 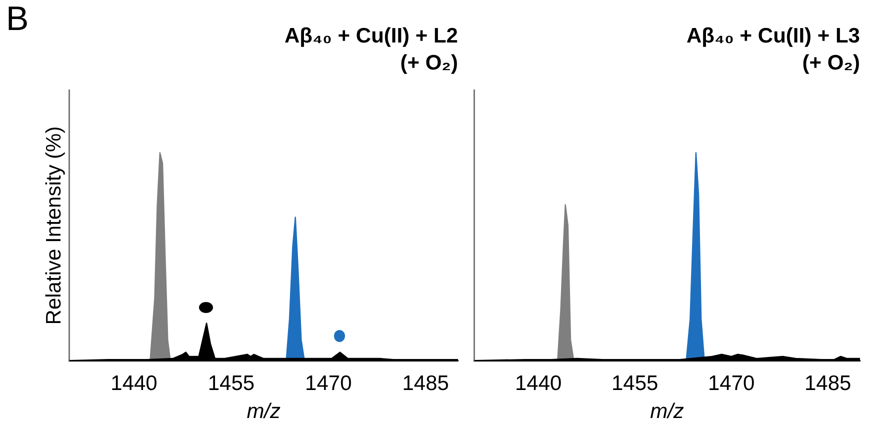 What do you see at coordinates (773, 36) in the screenshot?
I see `chart-title: Aβ₄₀ + Cu(II) + L3` at bounding box center [773, 36].